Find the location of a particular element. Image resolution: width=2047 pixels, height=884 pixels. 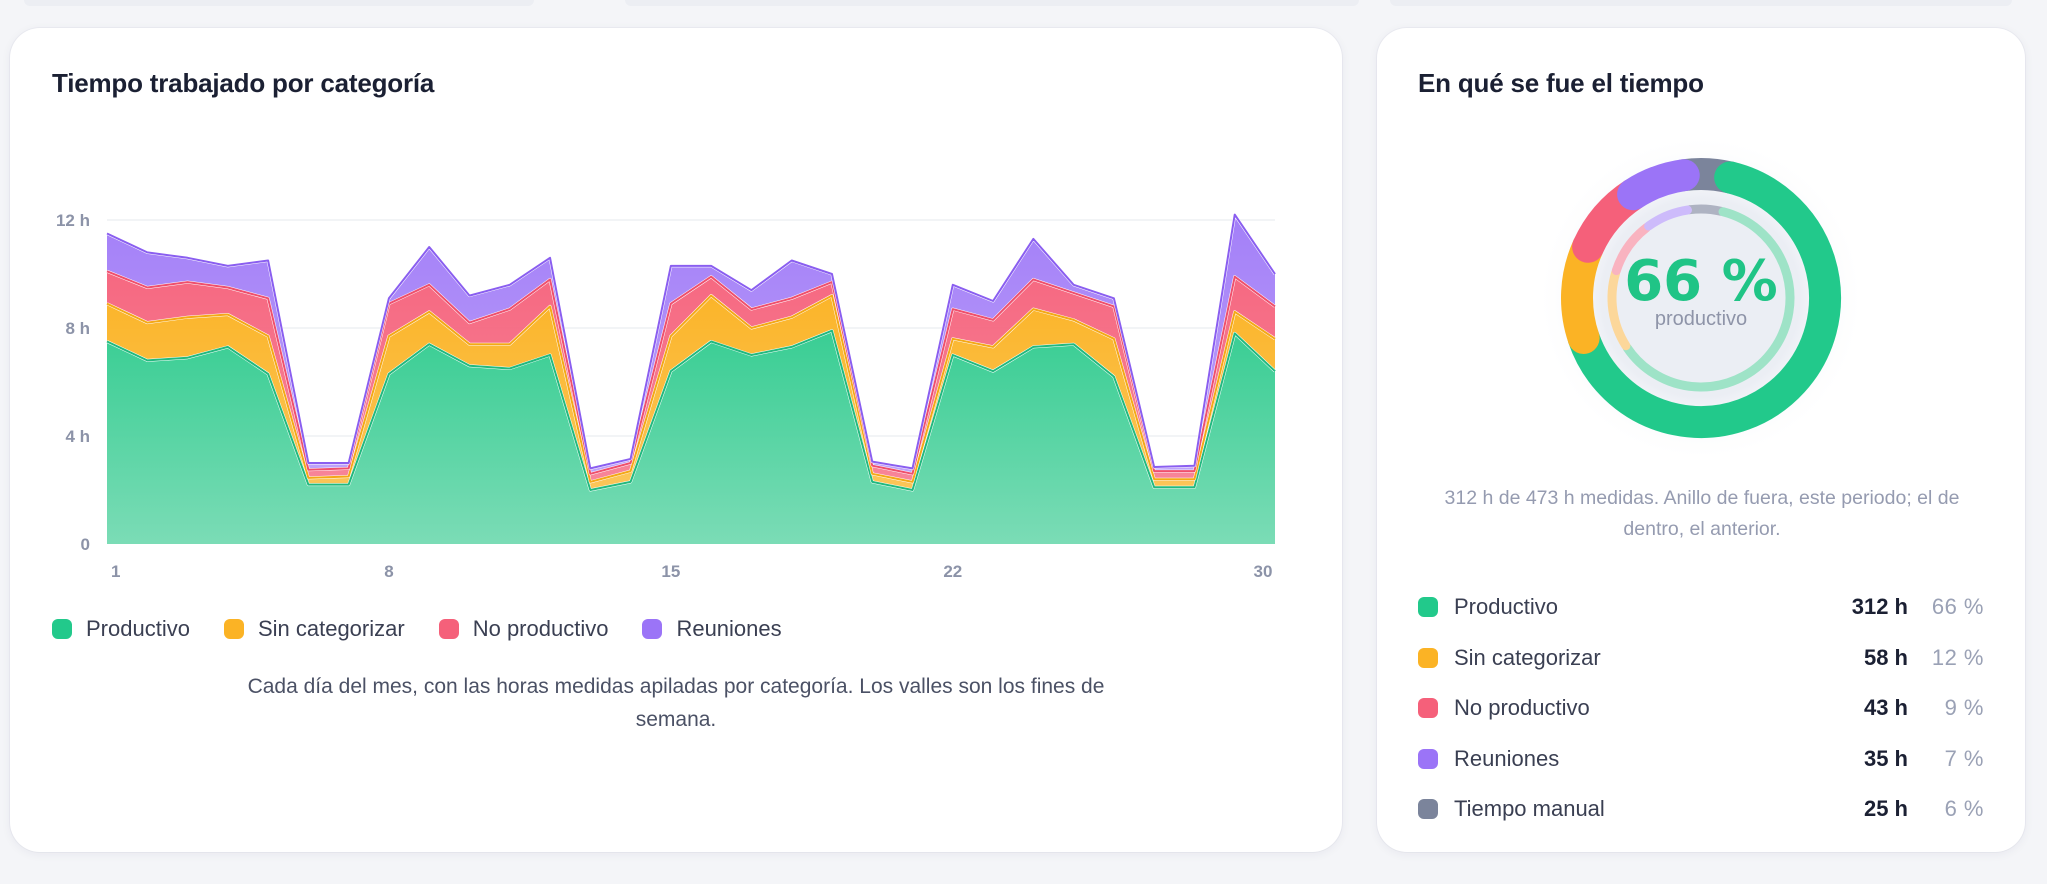

breakdown-percent: 66 % is located at coordinates (1957, 607).